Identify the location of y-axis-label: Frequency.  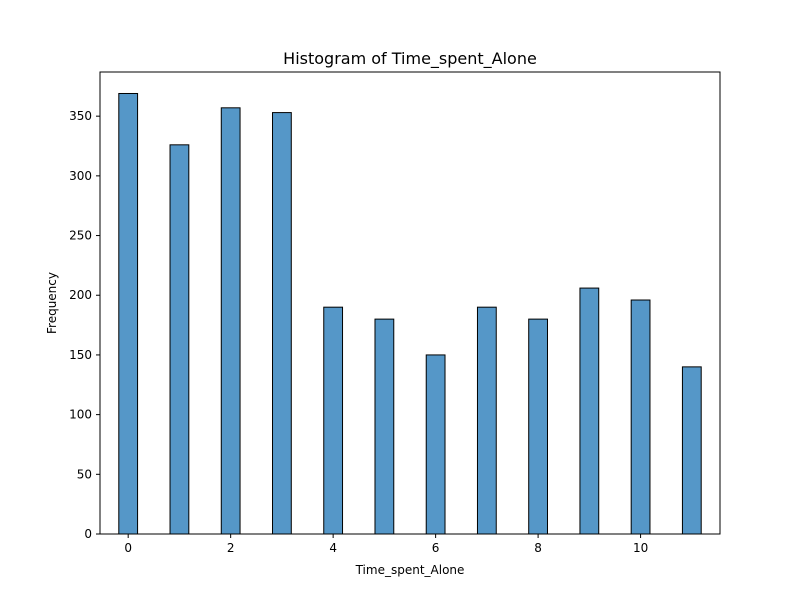
(52, 303).